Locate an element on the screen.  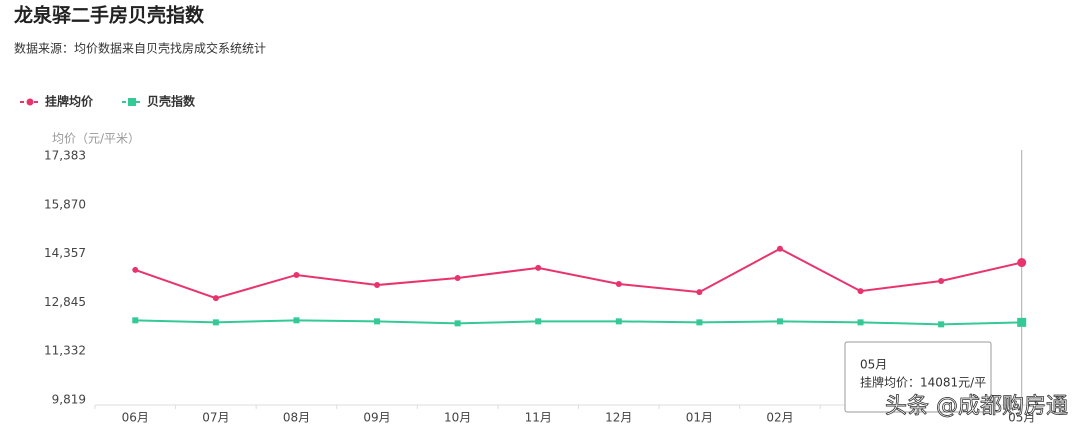
y-tick-label: 11,332 is located at coordinates (65, 351).